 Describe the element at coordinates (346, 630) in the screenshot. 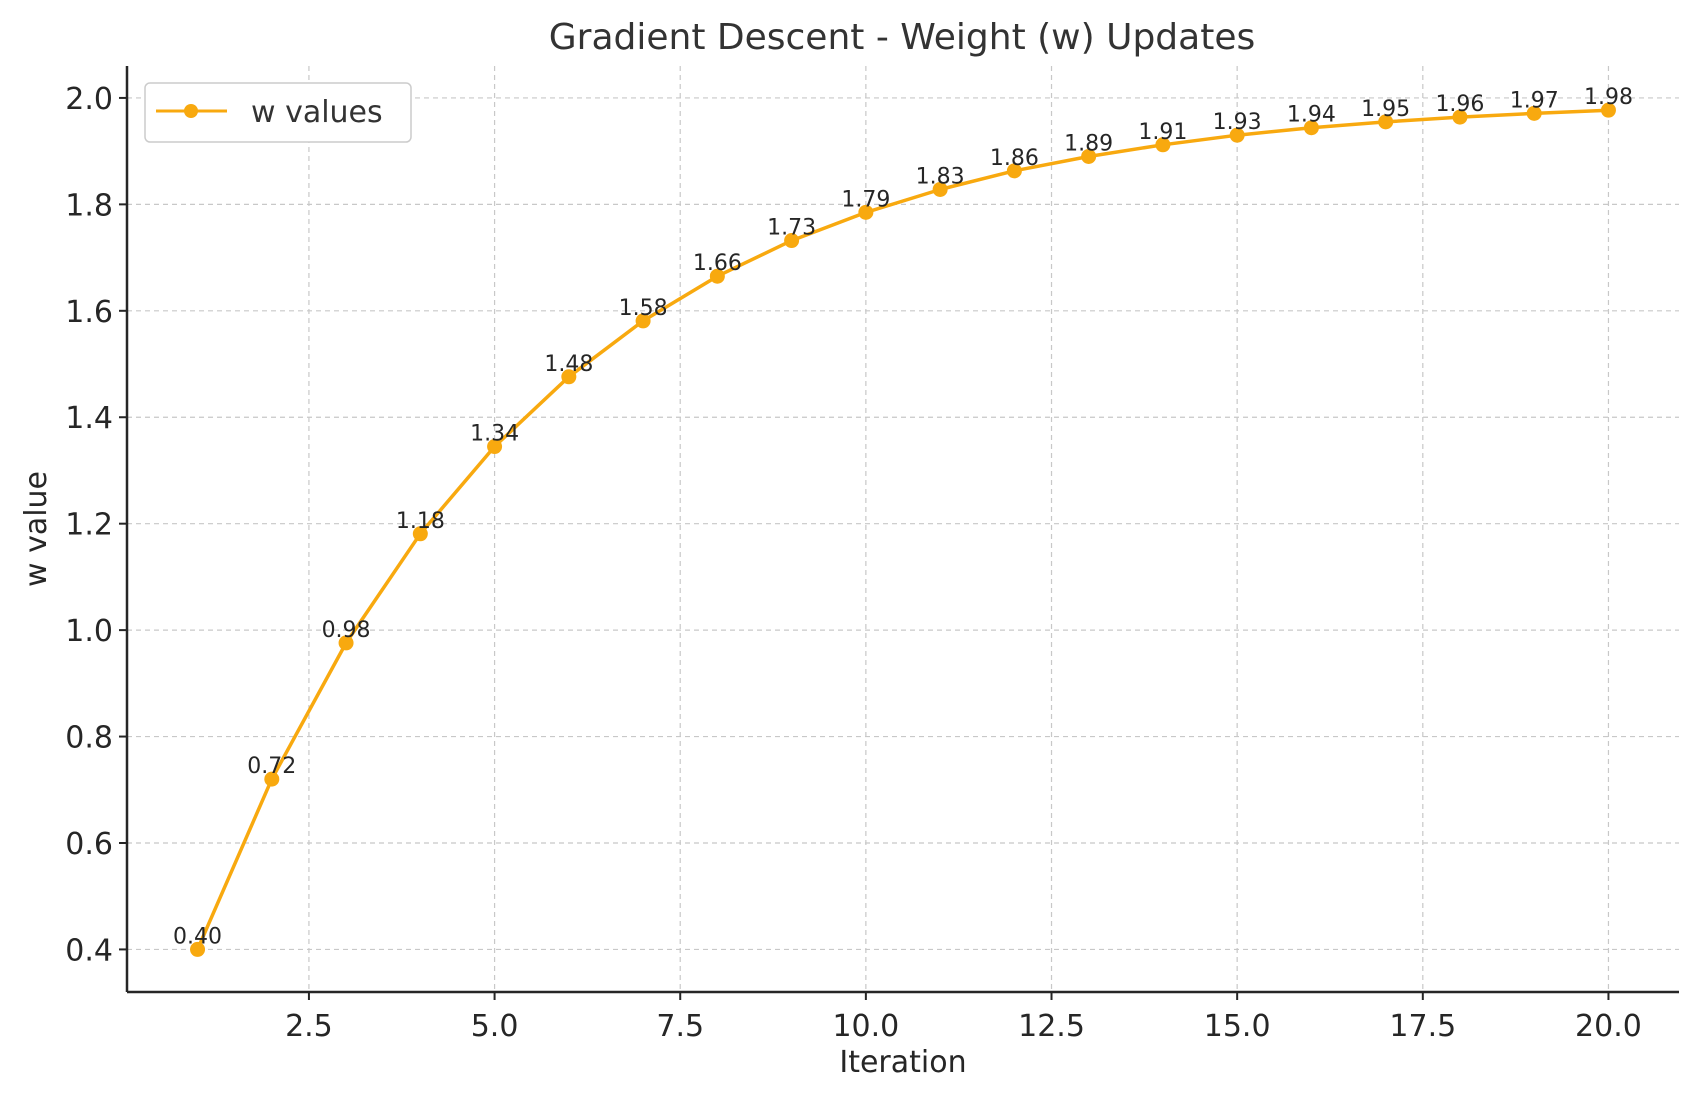

I see `data-label: 0.98` at that location.